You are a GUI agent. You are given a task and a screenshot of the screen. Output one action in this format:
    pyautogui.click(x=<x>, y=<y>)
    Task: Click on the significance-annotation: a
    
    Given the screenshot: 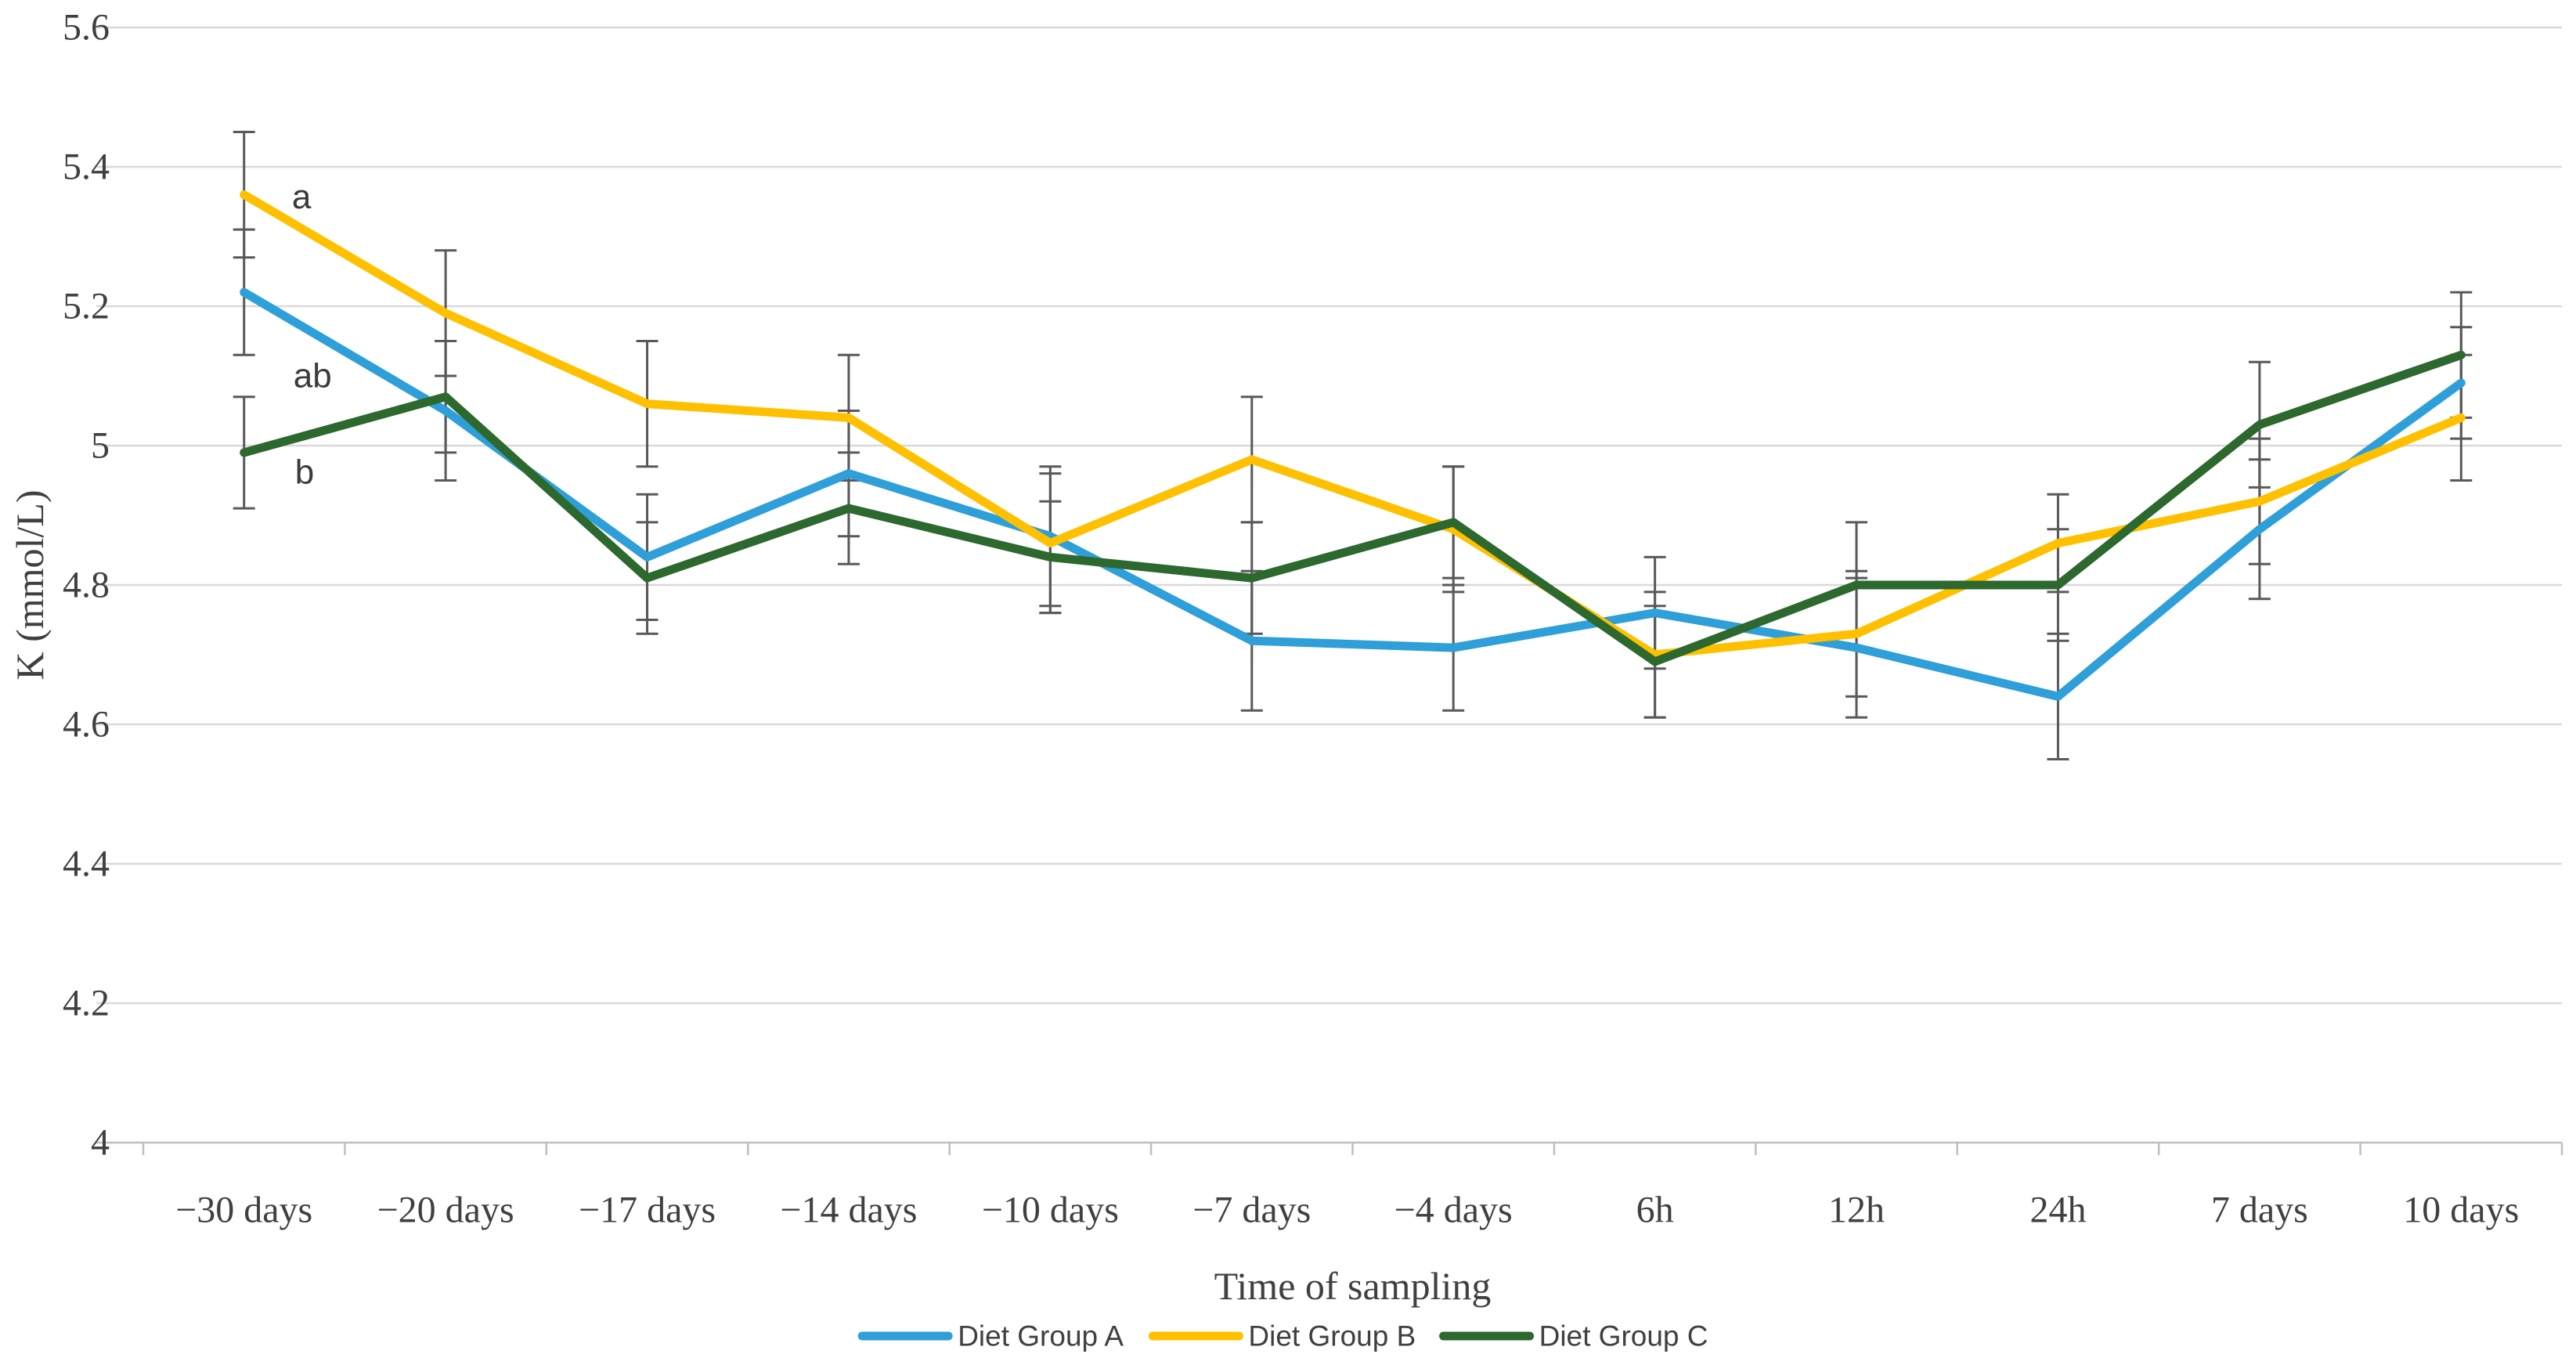 What is the action you would take?
    pyautogui.click(x=302, y=197)
    